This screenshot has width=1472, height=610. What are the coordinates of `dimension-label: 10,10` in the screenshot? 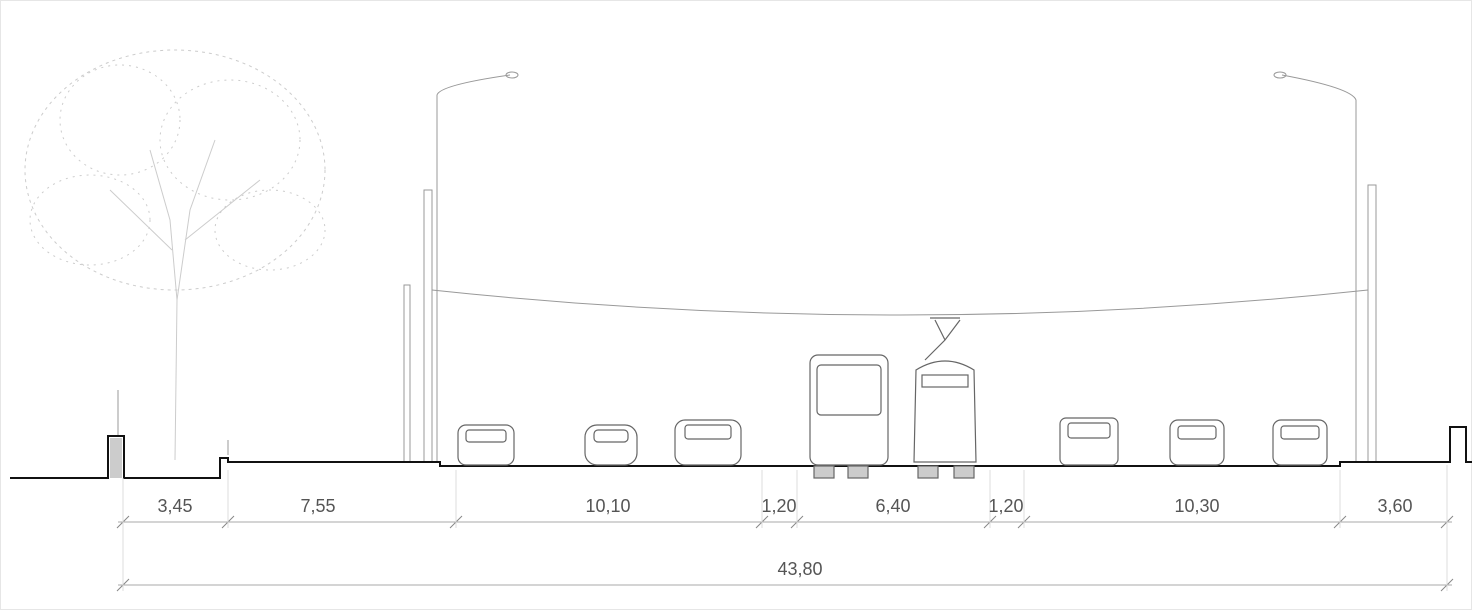 It's located at (607, 506).